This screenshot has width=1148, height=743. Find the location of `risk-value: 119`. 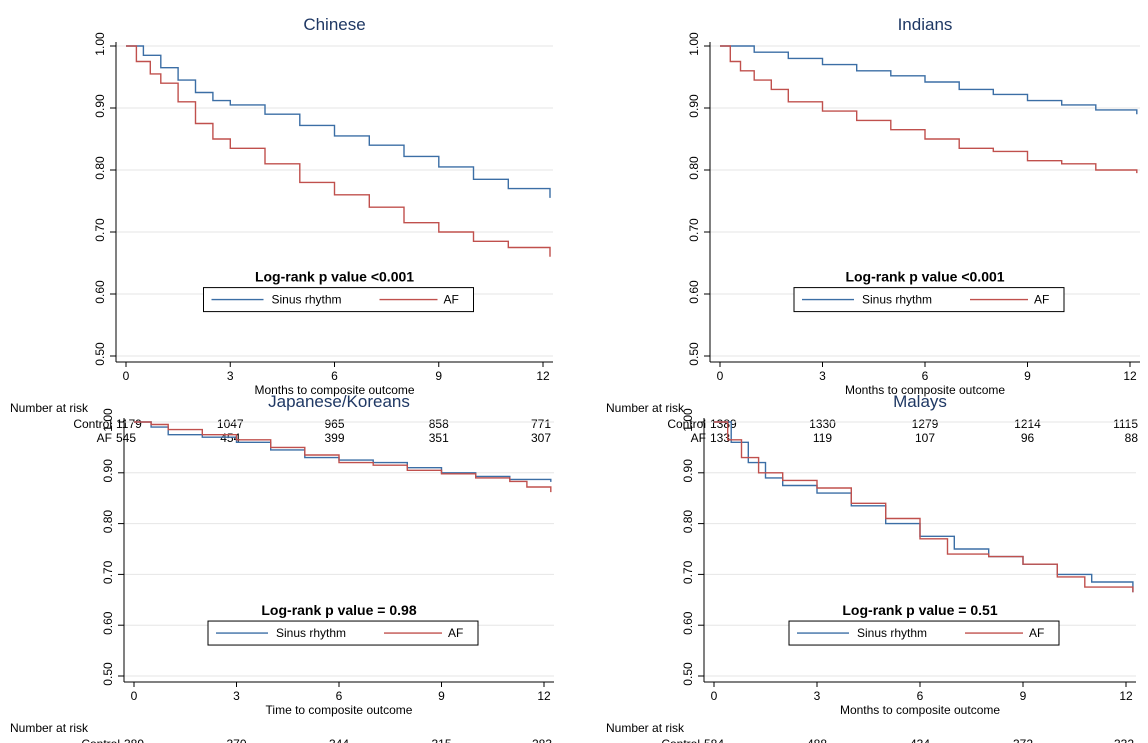

risk-value: 119 is located at coordinates (822, 438).